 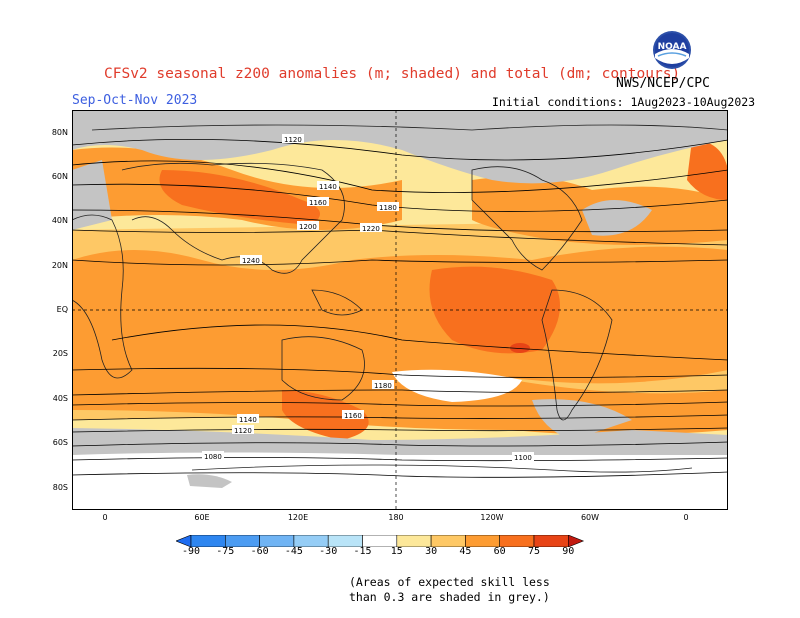 What do you see at coordinates (191, 551) in the screenshot?
I see `colorbar-tick-label: -90` at bounding box center [191, 551].